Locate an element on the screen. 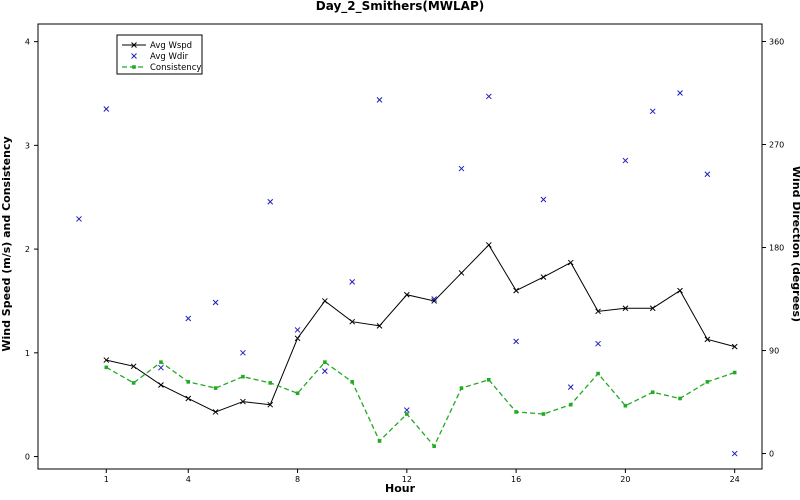 The image size is (800, 500). y2-axis-label: Wind Direction (degrees) is located at coordinates (795, 244).